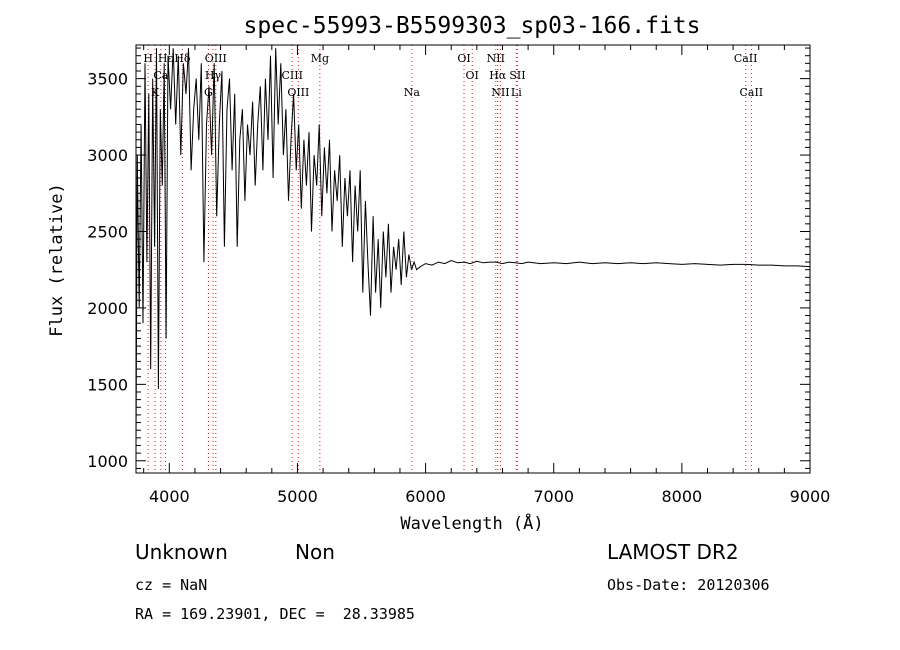 The width and height of the screenshot is (900, 650). What do you see at coordinates (57, 260) in the screenshot?
I see `y-axis-label: Flux (relative)` at bounding box center [57, 260].